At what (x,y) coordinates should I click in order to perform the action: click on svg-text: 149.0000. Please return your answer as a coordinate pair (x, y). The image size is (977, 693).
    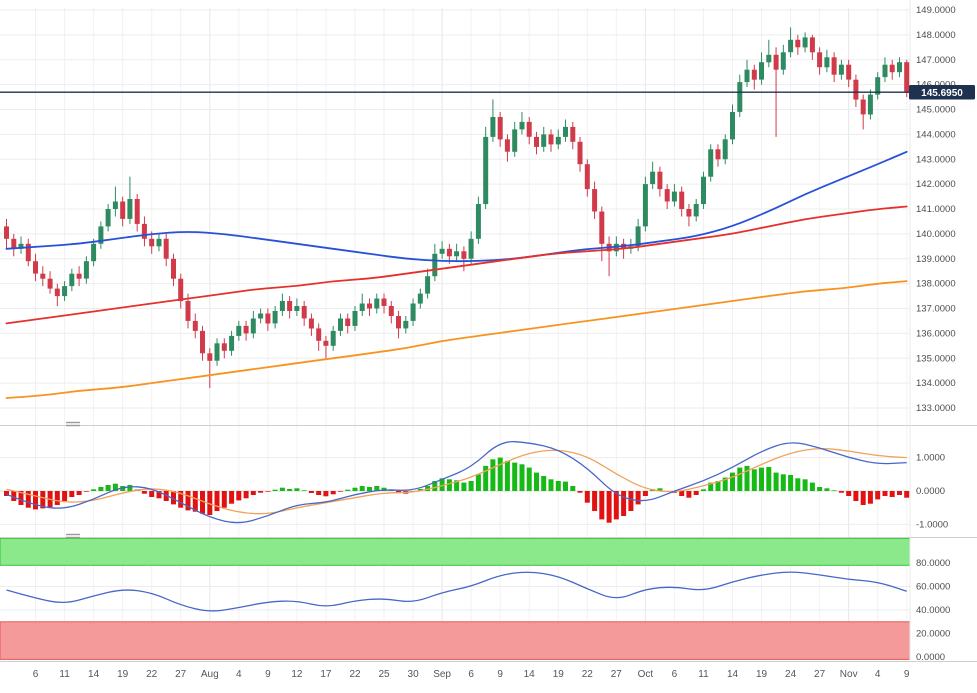
    Looking at the image, I should click on (936, 10).